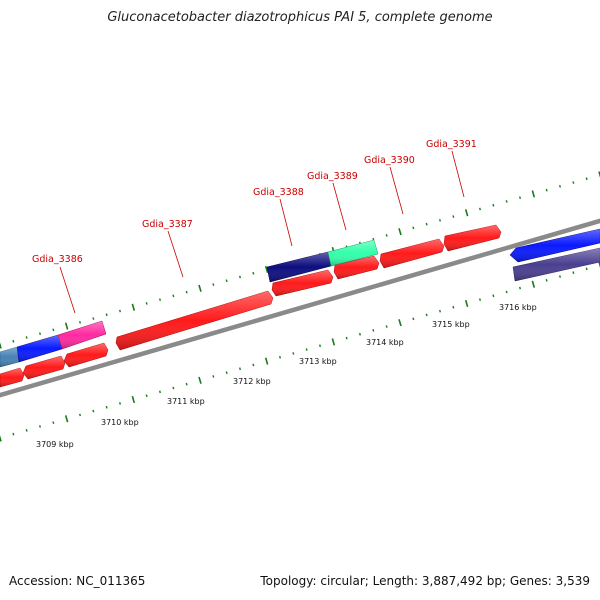  What do you see at coordinates (167, 224) in the screenshot?
I see `gene-label: Gdia_3387` at bounding box center [167, 224].